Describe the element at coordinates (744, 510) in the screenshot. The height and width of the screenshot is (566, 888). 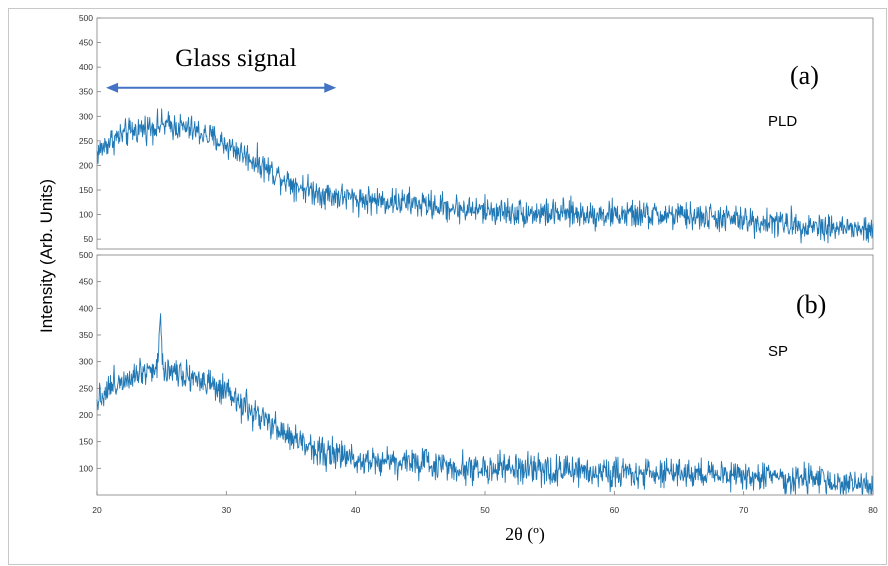
I see `x-tick-label: 70` at that location.